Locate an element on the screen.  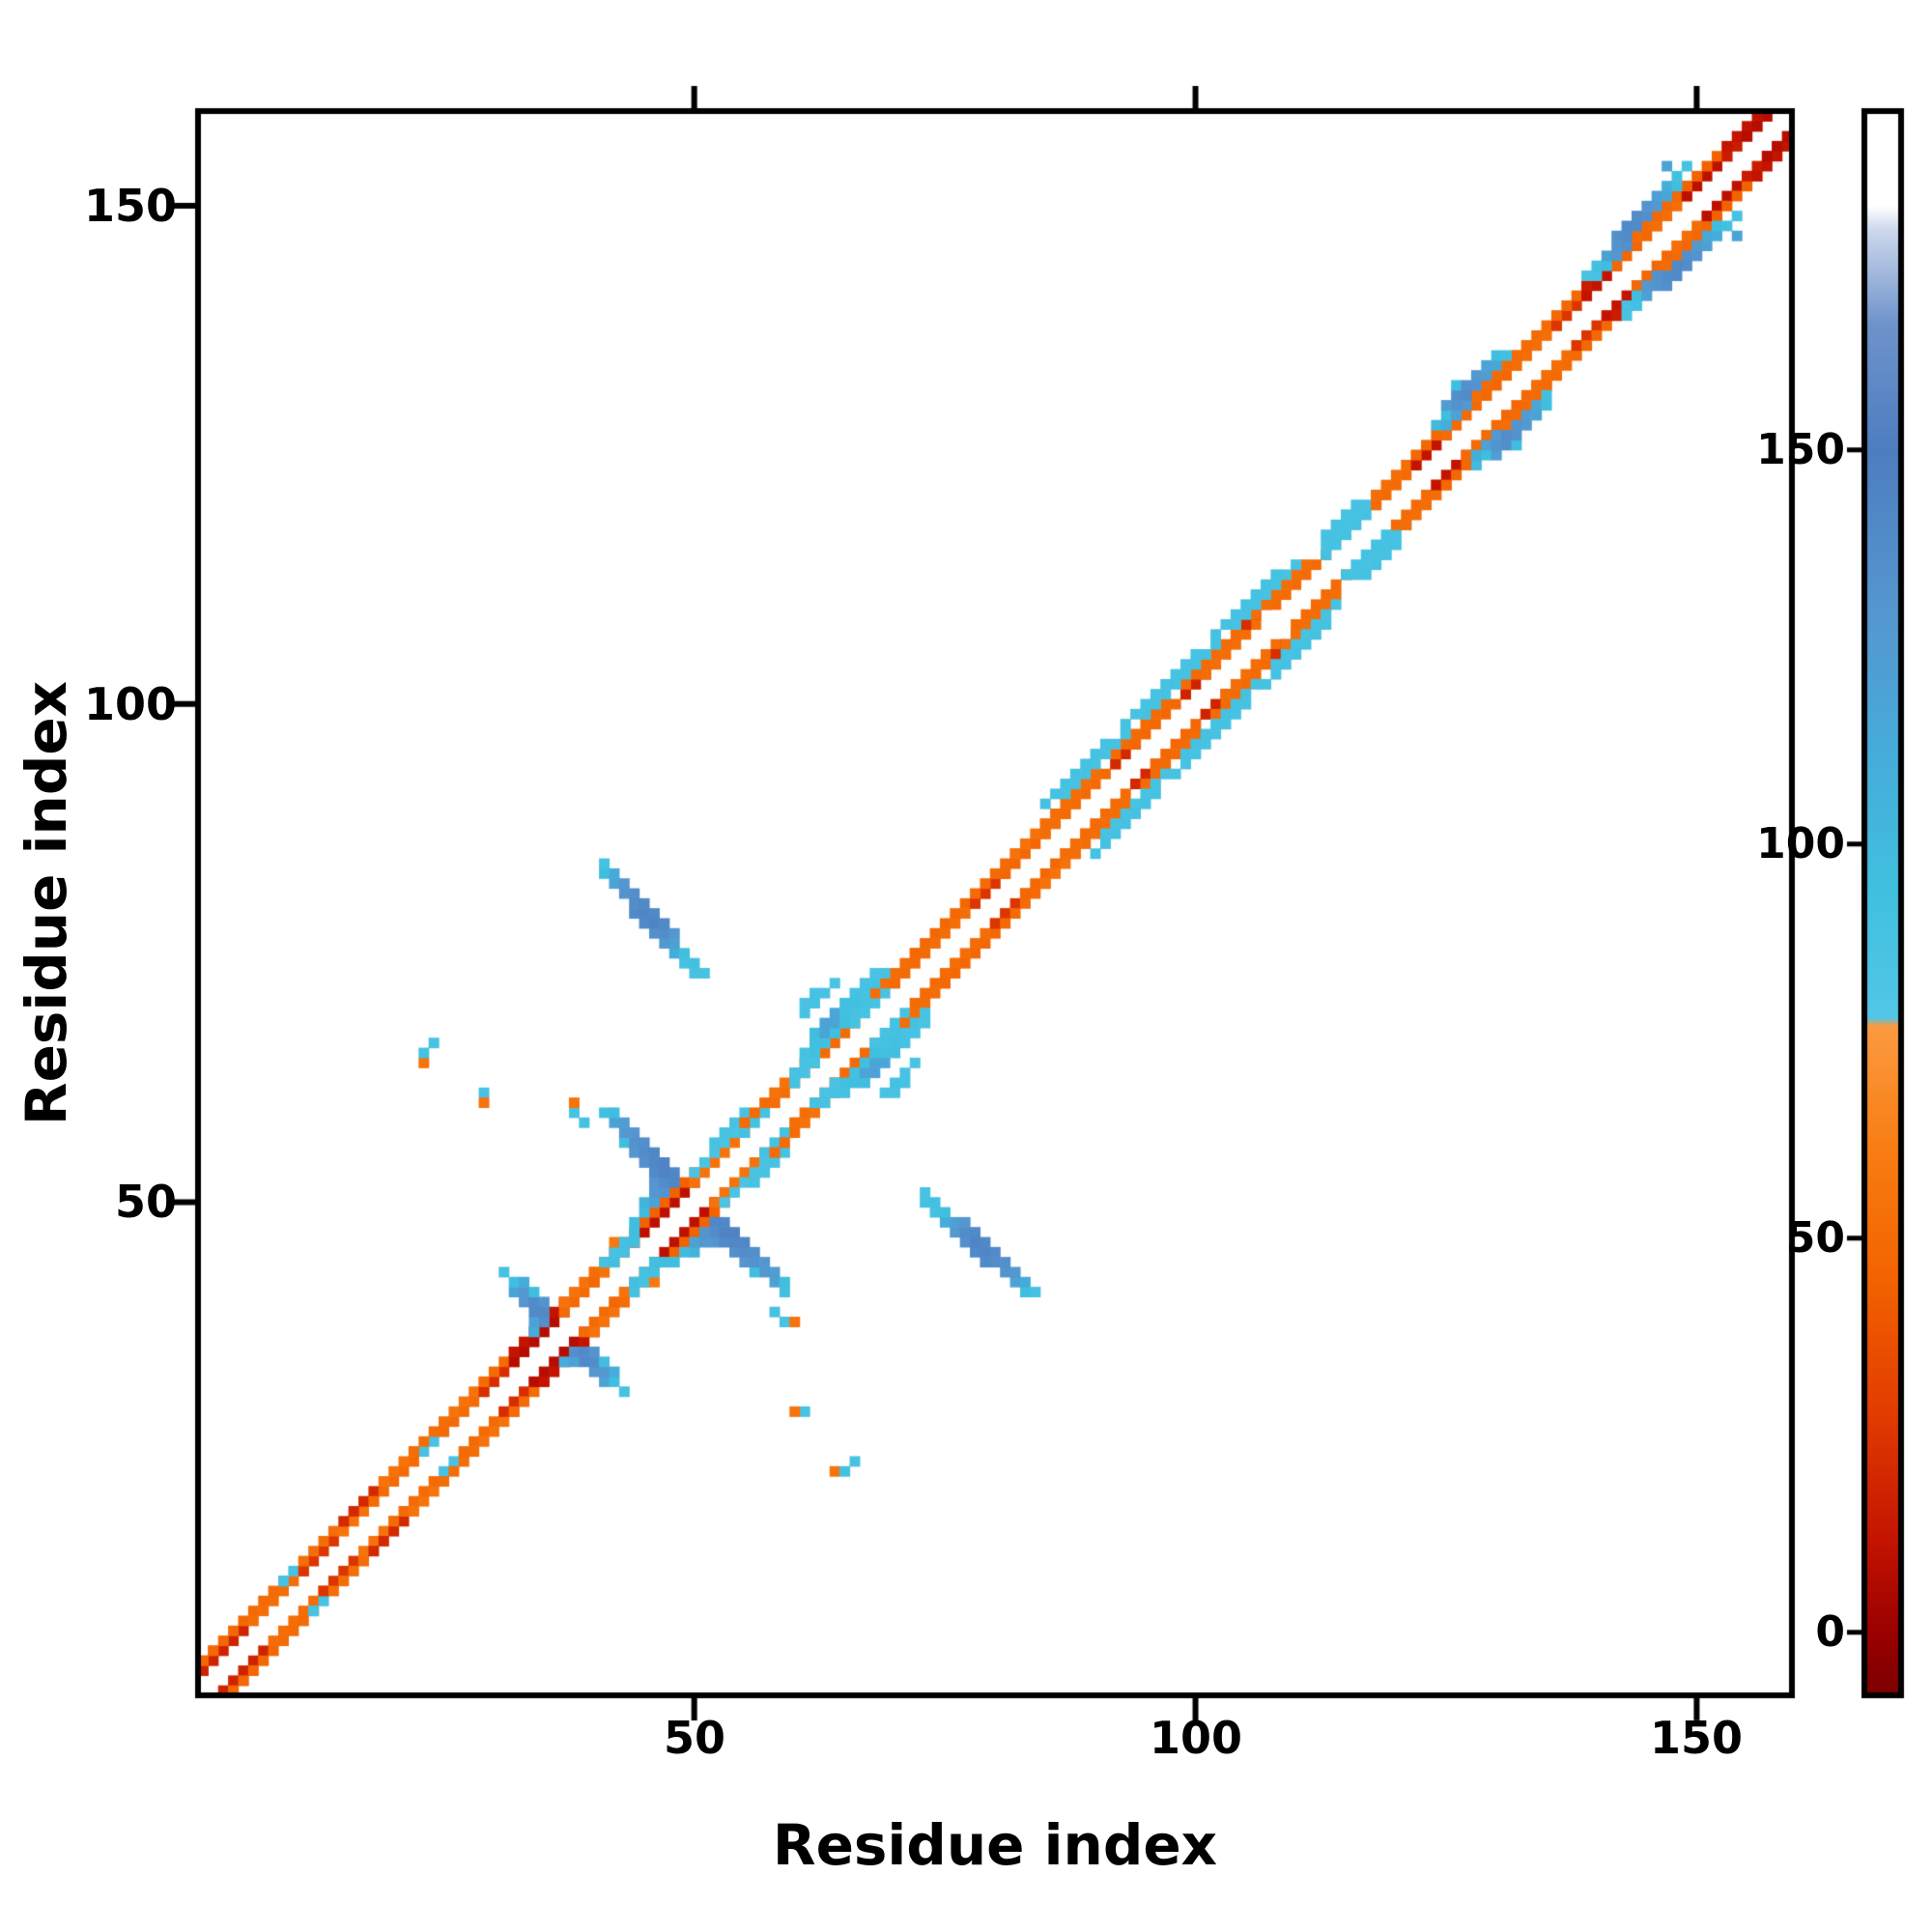
y-tick-label-150: 150 is located at coordinates (130, 206).